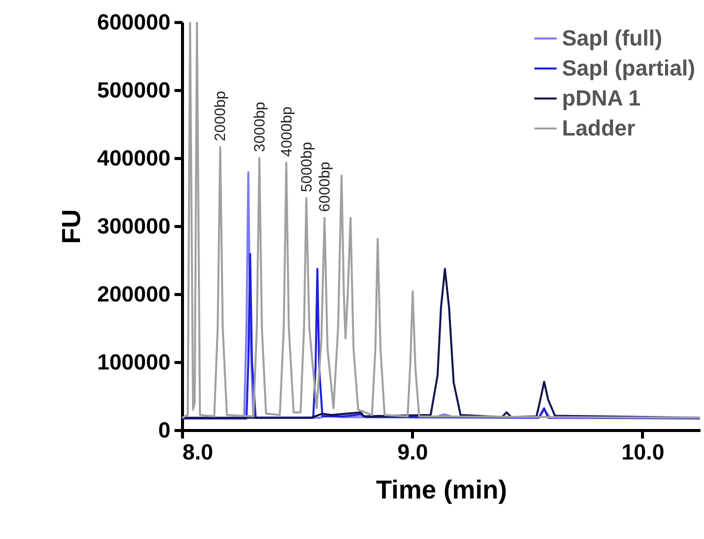 The height and width of the screenshot is (539, 704). What do you see at coordinates (133, 22) in the screenshot?
I see `y-tick-label: 600000` at bounding box center [133, 22].